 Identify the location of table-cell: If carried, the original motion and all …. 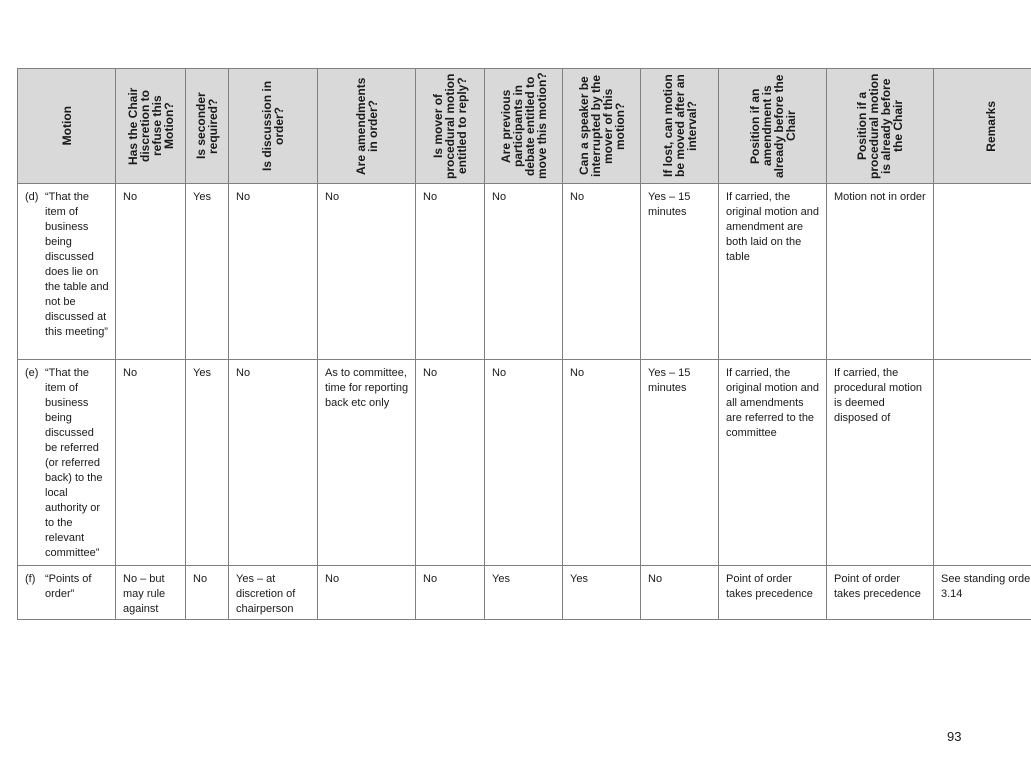
(772, 462).